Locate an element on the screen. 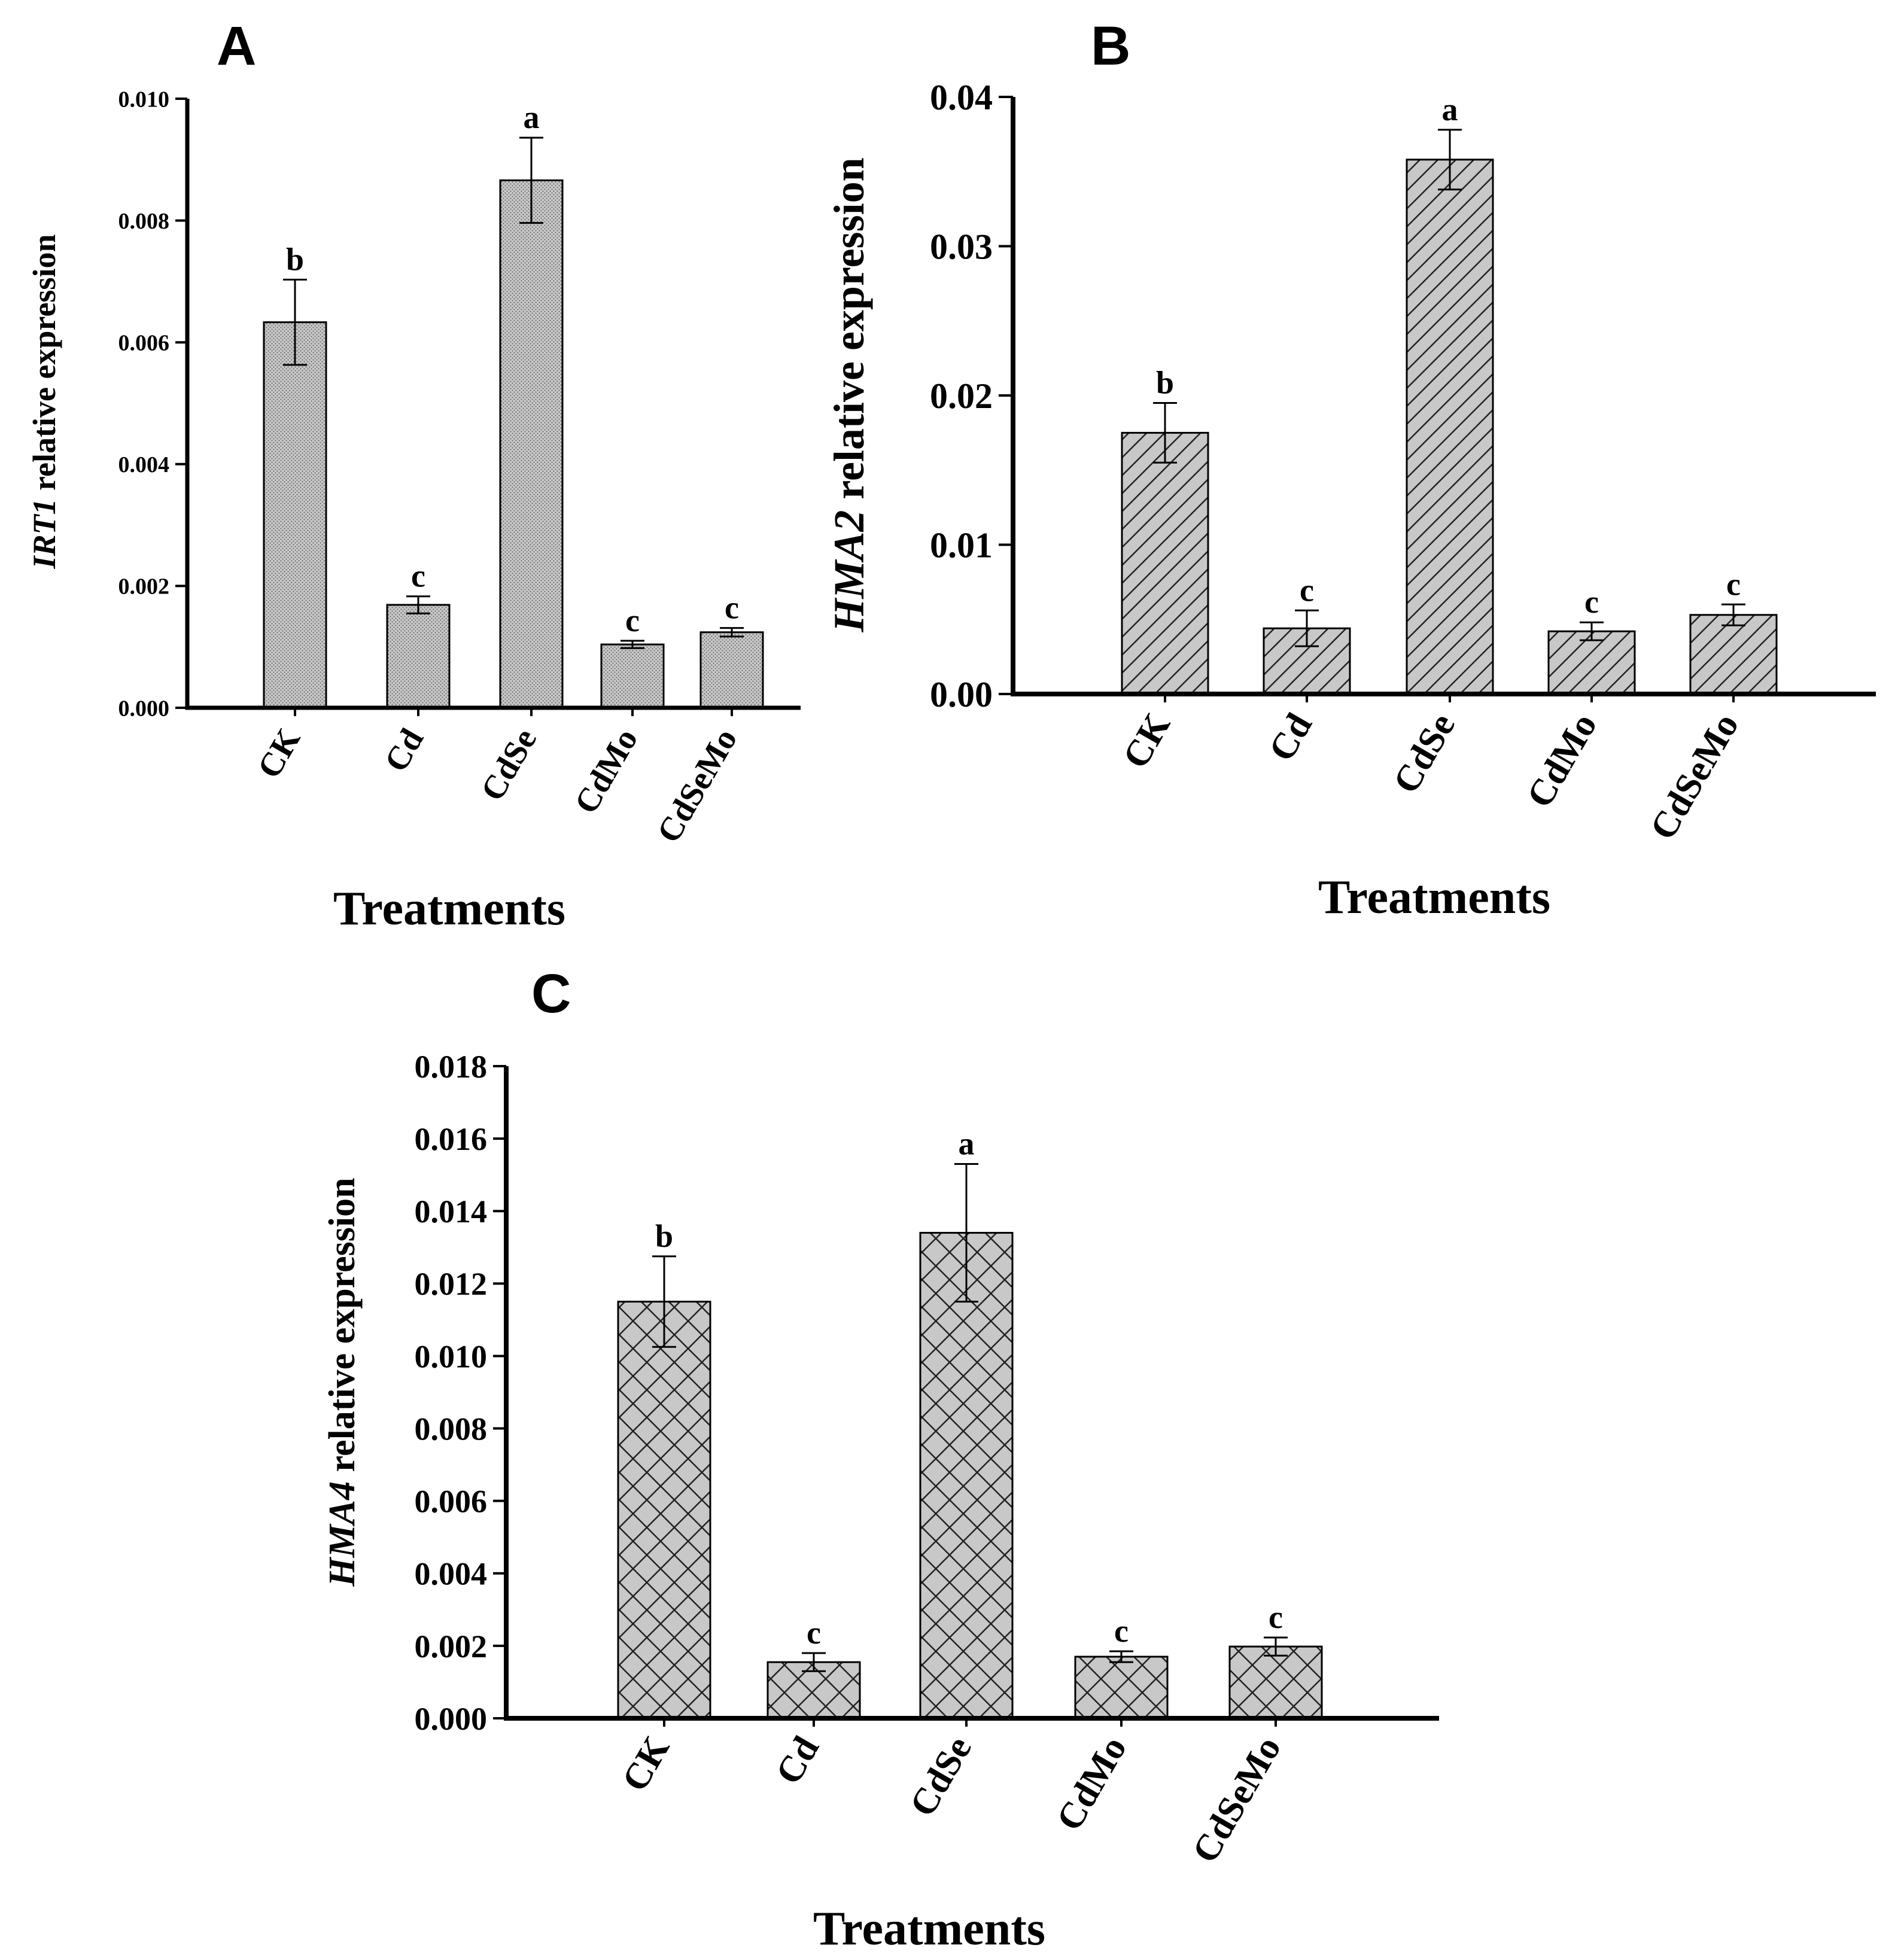 The width and height of the screenshot is (1901, 1960). panel-b-xtick-4: CdSeMo is located at coordinates (1695, 777).